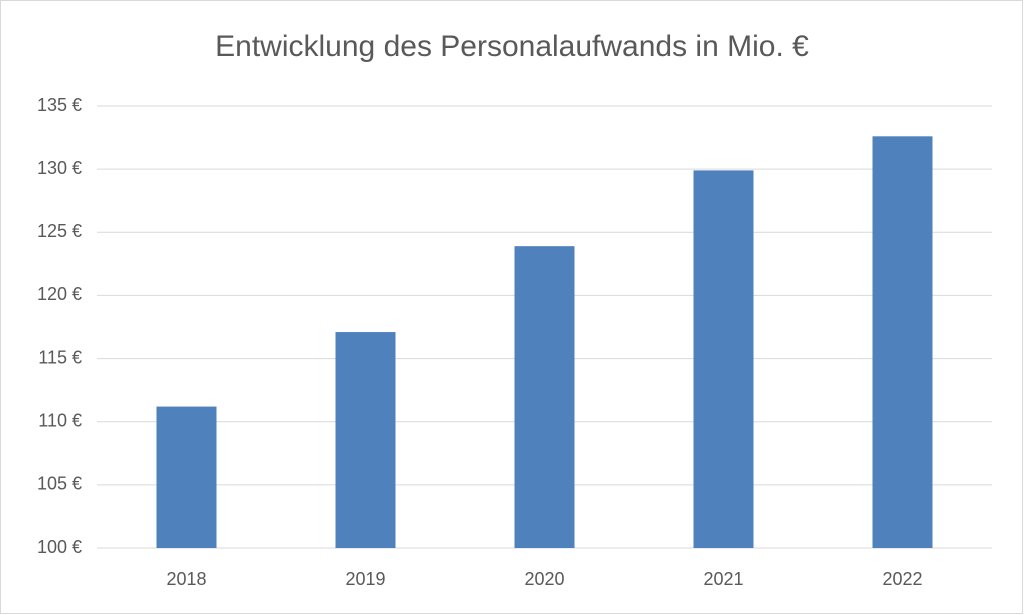 This screenshot has width=1024, height=615. Describe the element at coordinates (59, 231) in the screenshot. I see `y-tick-label: 125 €` at that location.